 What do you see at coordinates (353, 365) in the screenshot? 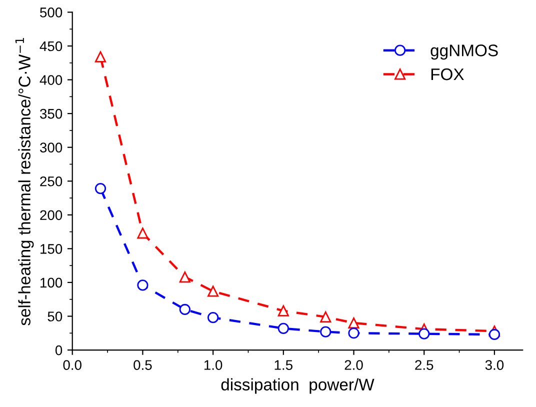
I see `x-tick-label: 2.0` at bounding box center [353, 365].